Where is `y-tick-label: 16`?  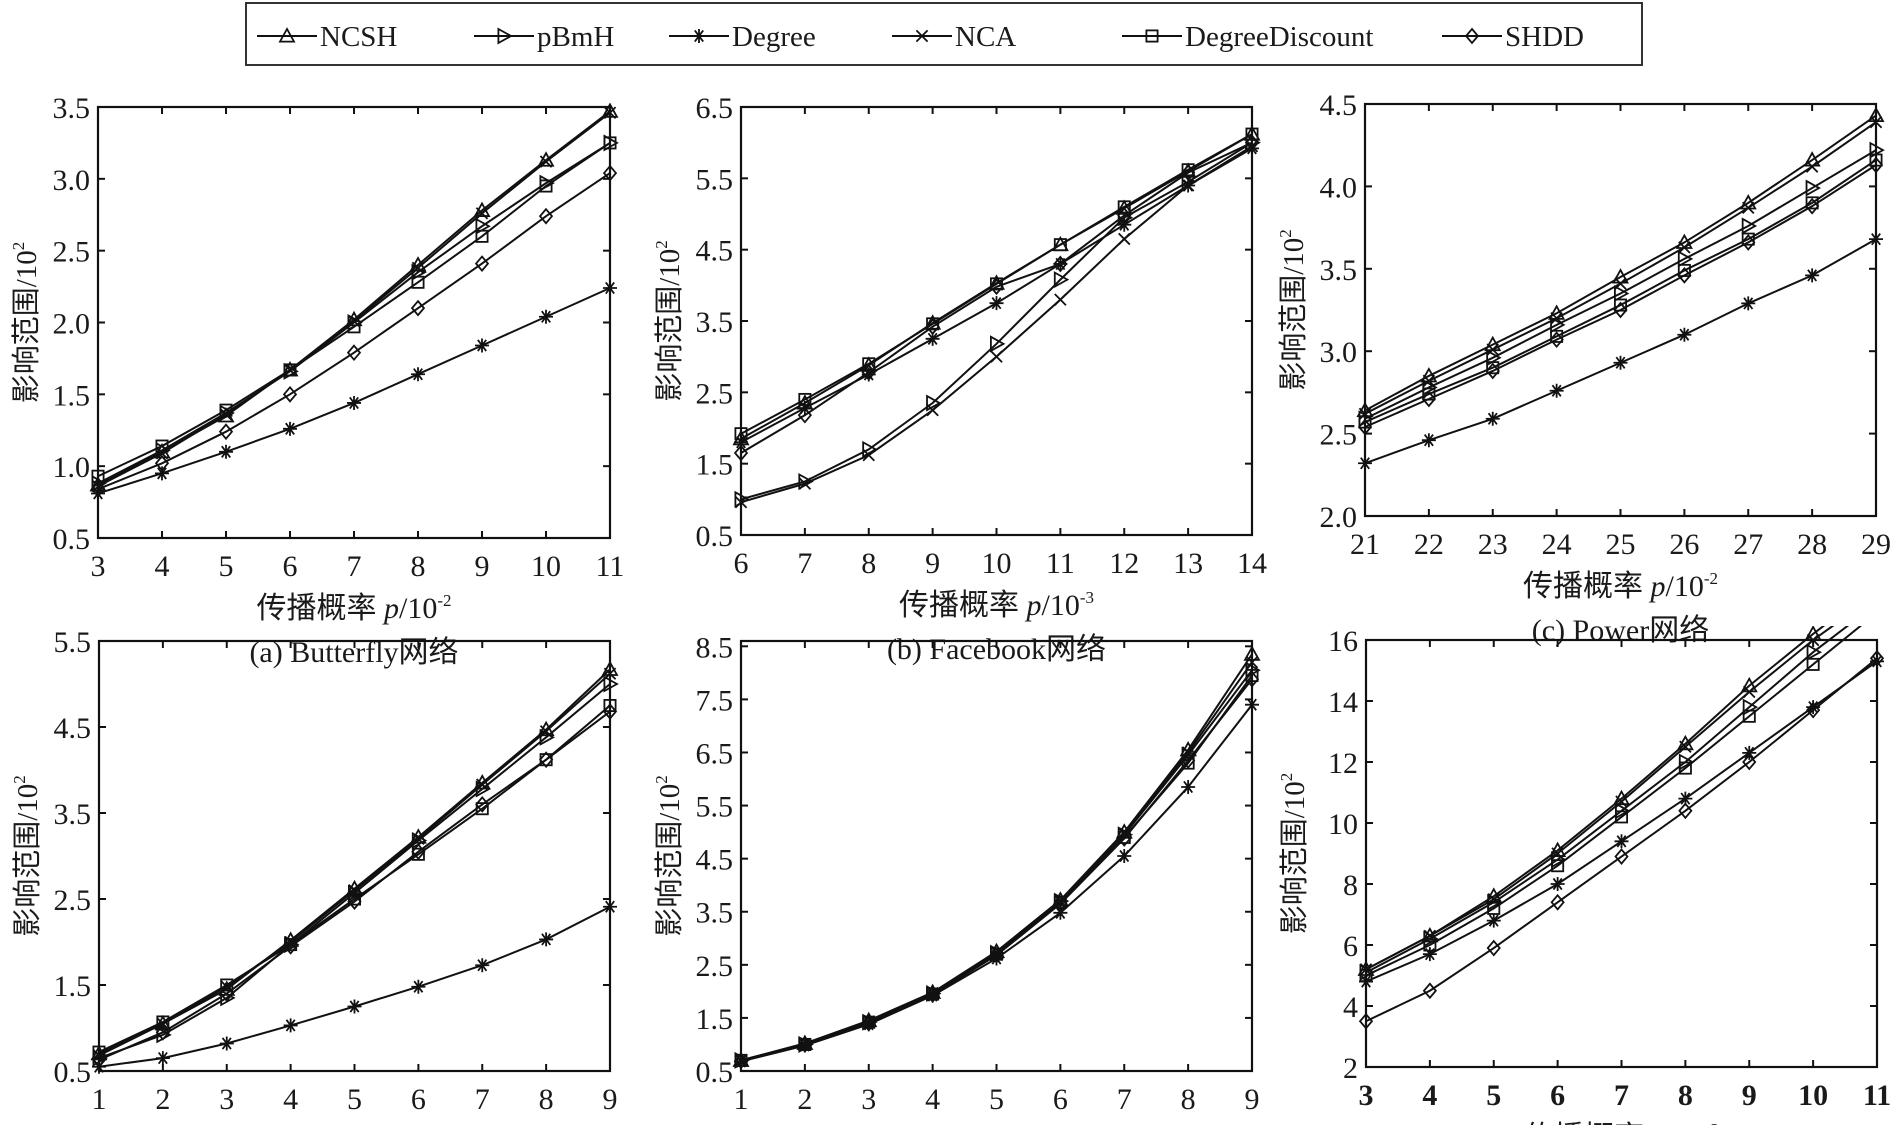 y-tick-label: 16 is located at coordinates (1343, 641).